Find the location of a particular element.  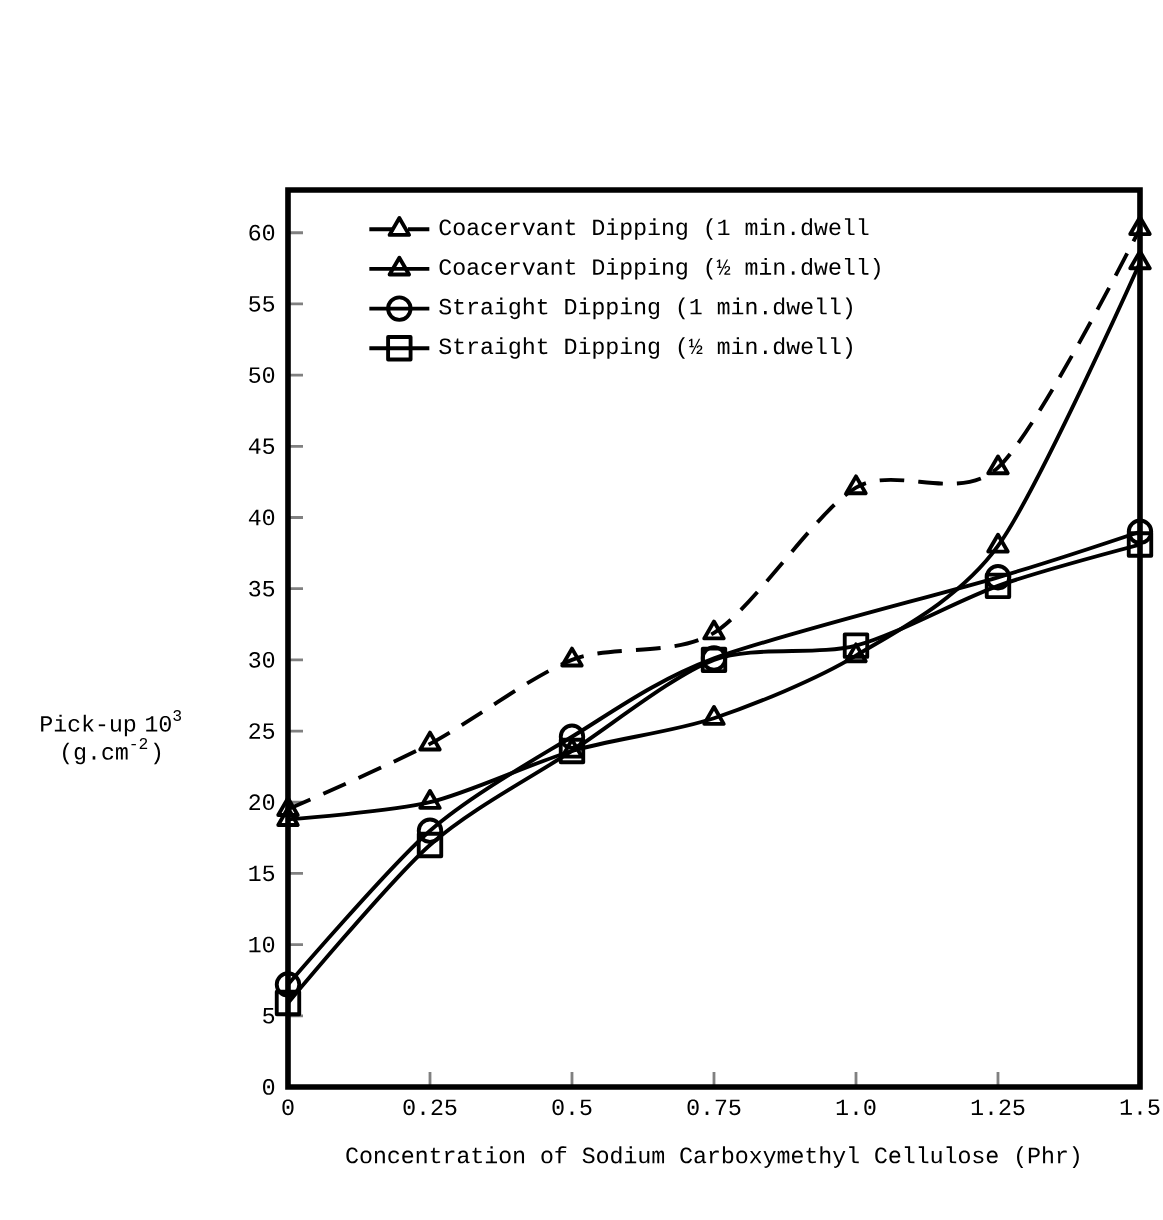

x-tick-label: 0.25 is located at coordinates (430, 1107).